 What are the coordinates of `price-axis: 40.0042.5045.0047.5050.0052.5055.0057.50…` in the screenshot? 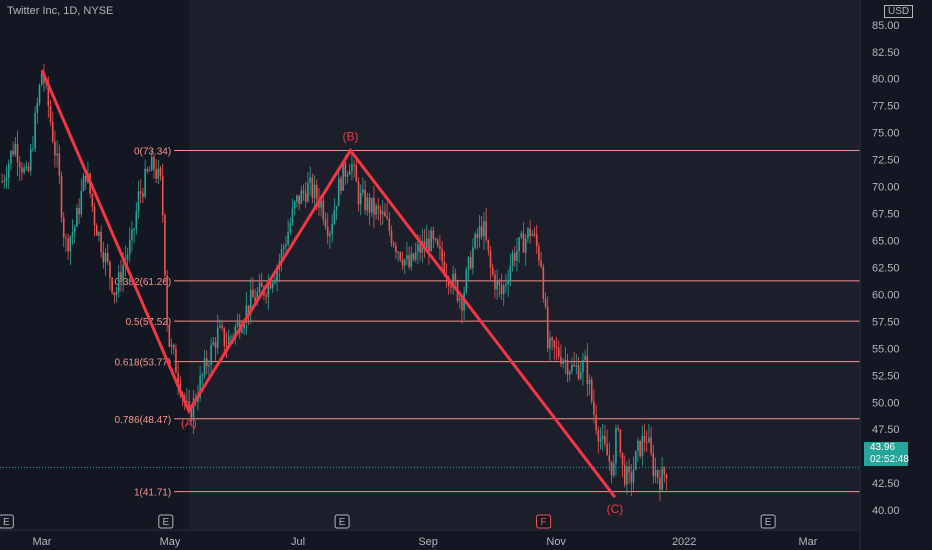 It's located at (886, 268).